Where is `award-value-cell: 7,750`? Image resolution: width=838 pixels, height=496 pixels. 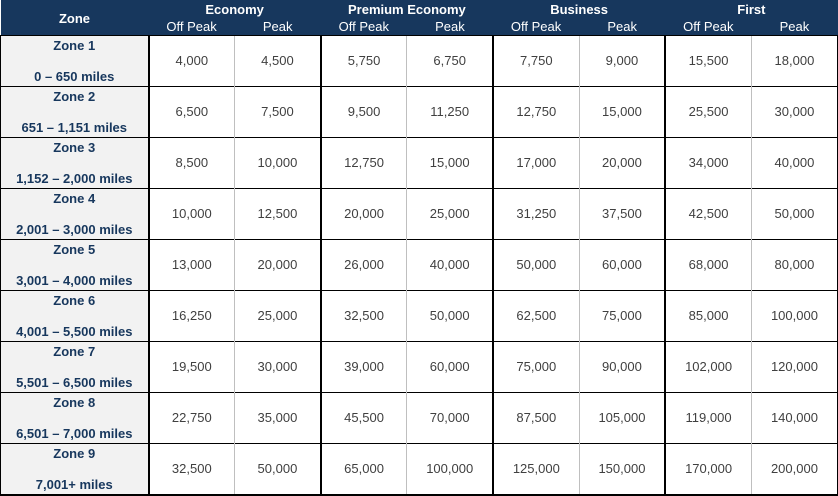 award-value-cell: 7,750 is located at coordinates (535, 60).